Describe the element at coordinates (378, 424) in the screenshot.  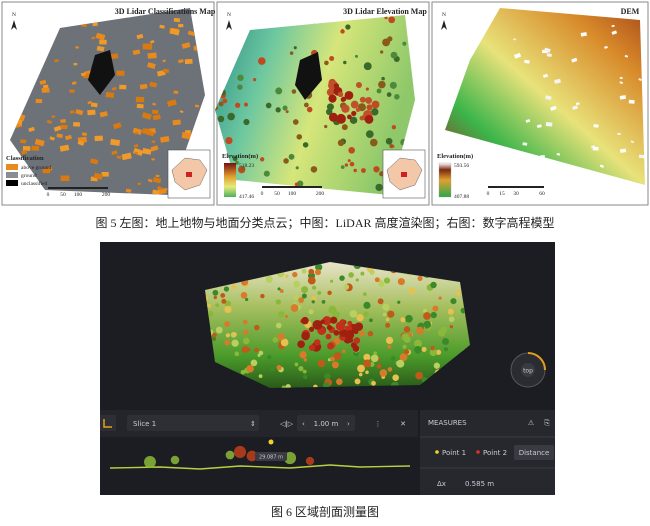
I see `more-button: ⋮` at that location.